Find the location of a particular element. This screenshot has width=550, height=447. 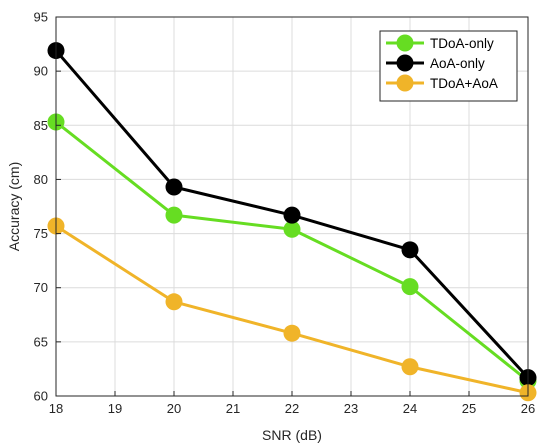

x-tick-label: 25 is located at coordinates (469, 408).